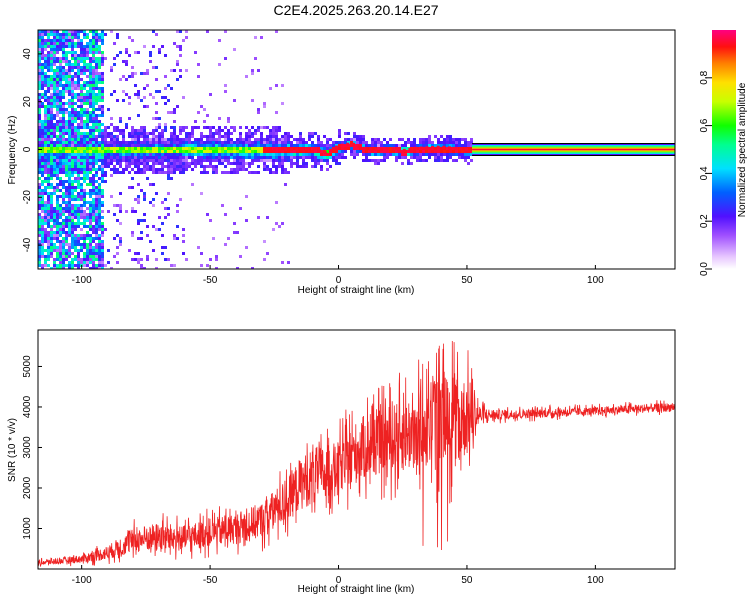 The image size is (750, 600). What do you see at coordinates (393, 149) in the screenshot?
I see `spectrogram-ridge-dot` at bounding box center [393, 149].